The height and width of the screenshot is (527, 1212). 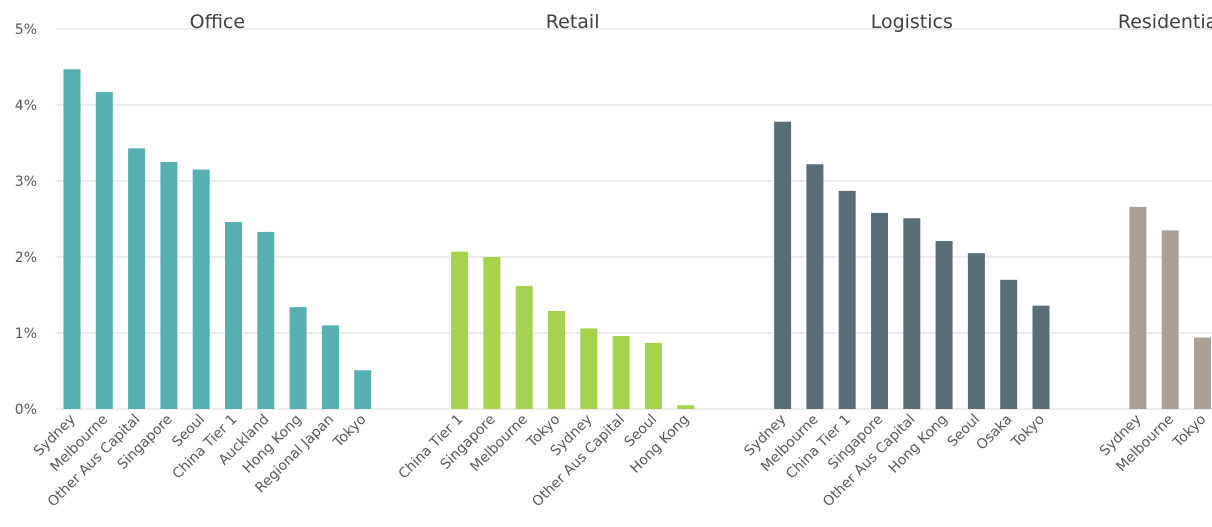 What do you see at coordinates (1165, 22) in the screenshot?
I see `group-title: Residential` at bounding box center [1165, 22].